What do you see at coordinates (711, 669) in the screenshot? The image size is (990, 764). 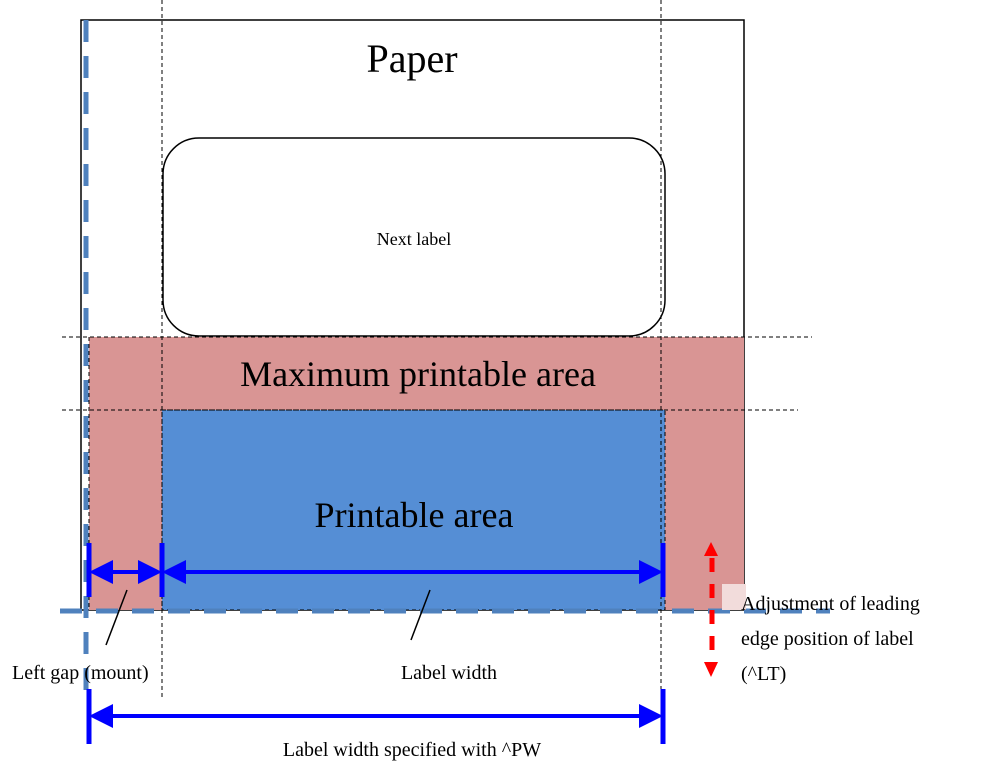 I see `adjust-arrow-down-head` at bounding box center [711, 669].